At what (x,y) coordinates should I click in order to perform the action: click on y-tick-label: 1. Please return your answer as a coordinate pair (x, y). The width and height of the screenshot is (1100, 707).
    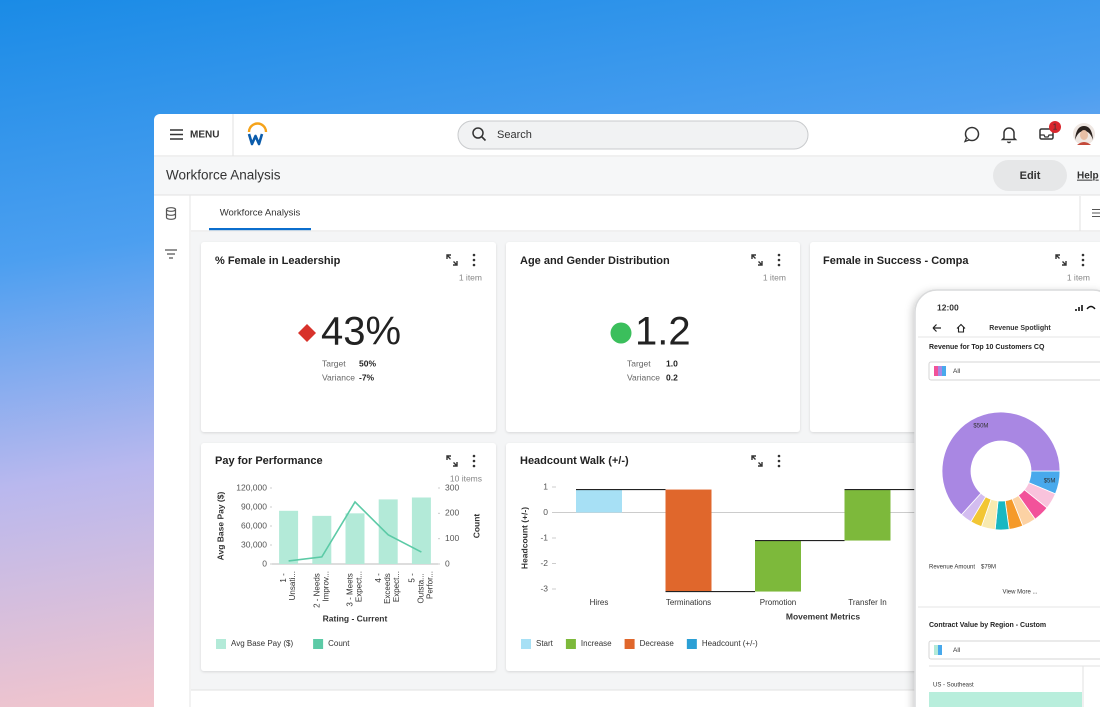
    Looking at the image, I should click on (545, 486).